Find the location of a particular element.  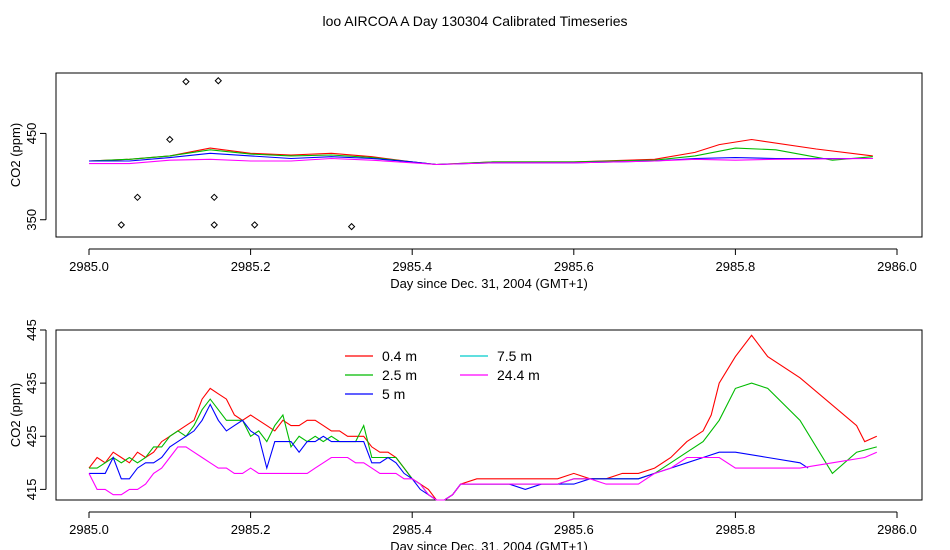

series-line-0-4-m-m is located at coordinates (480, 152).